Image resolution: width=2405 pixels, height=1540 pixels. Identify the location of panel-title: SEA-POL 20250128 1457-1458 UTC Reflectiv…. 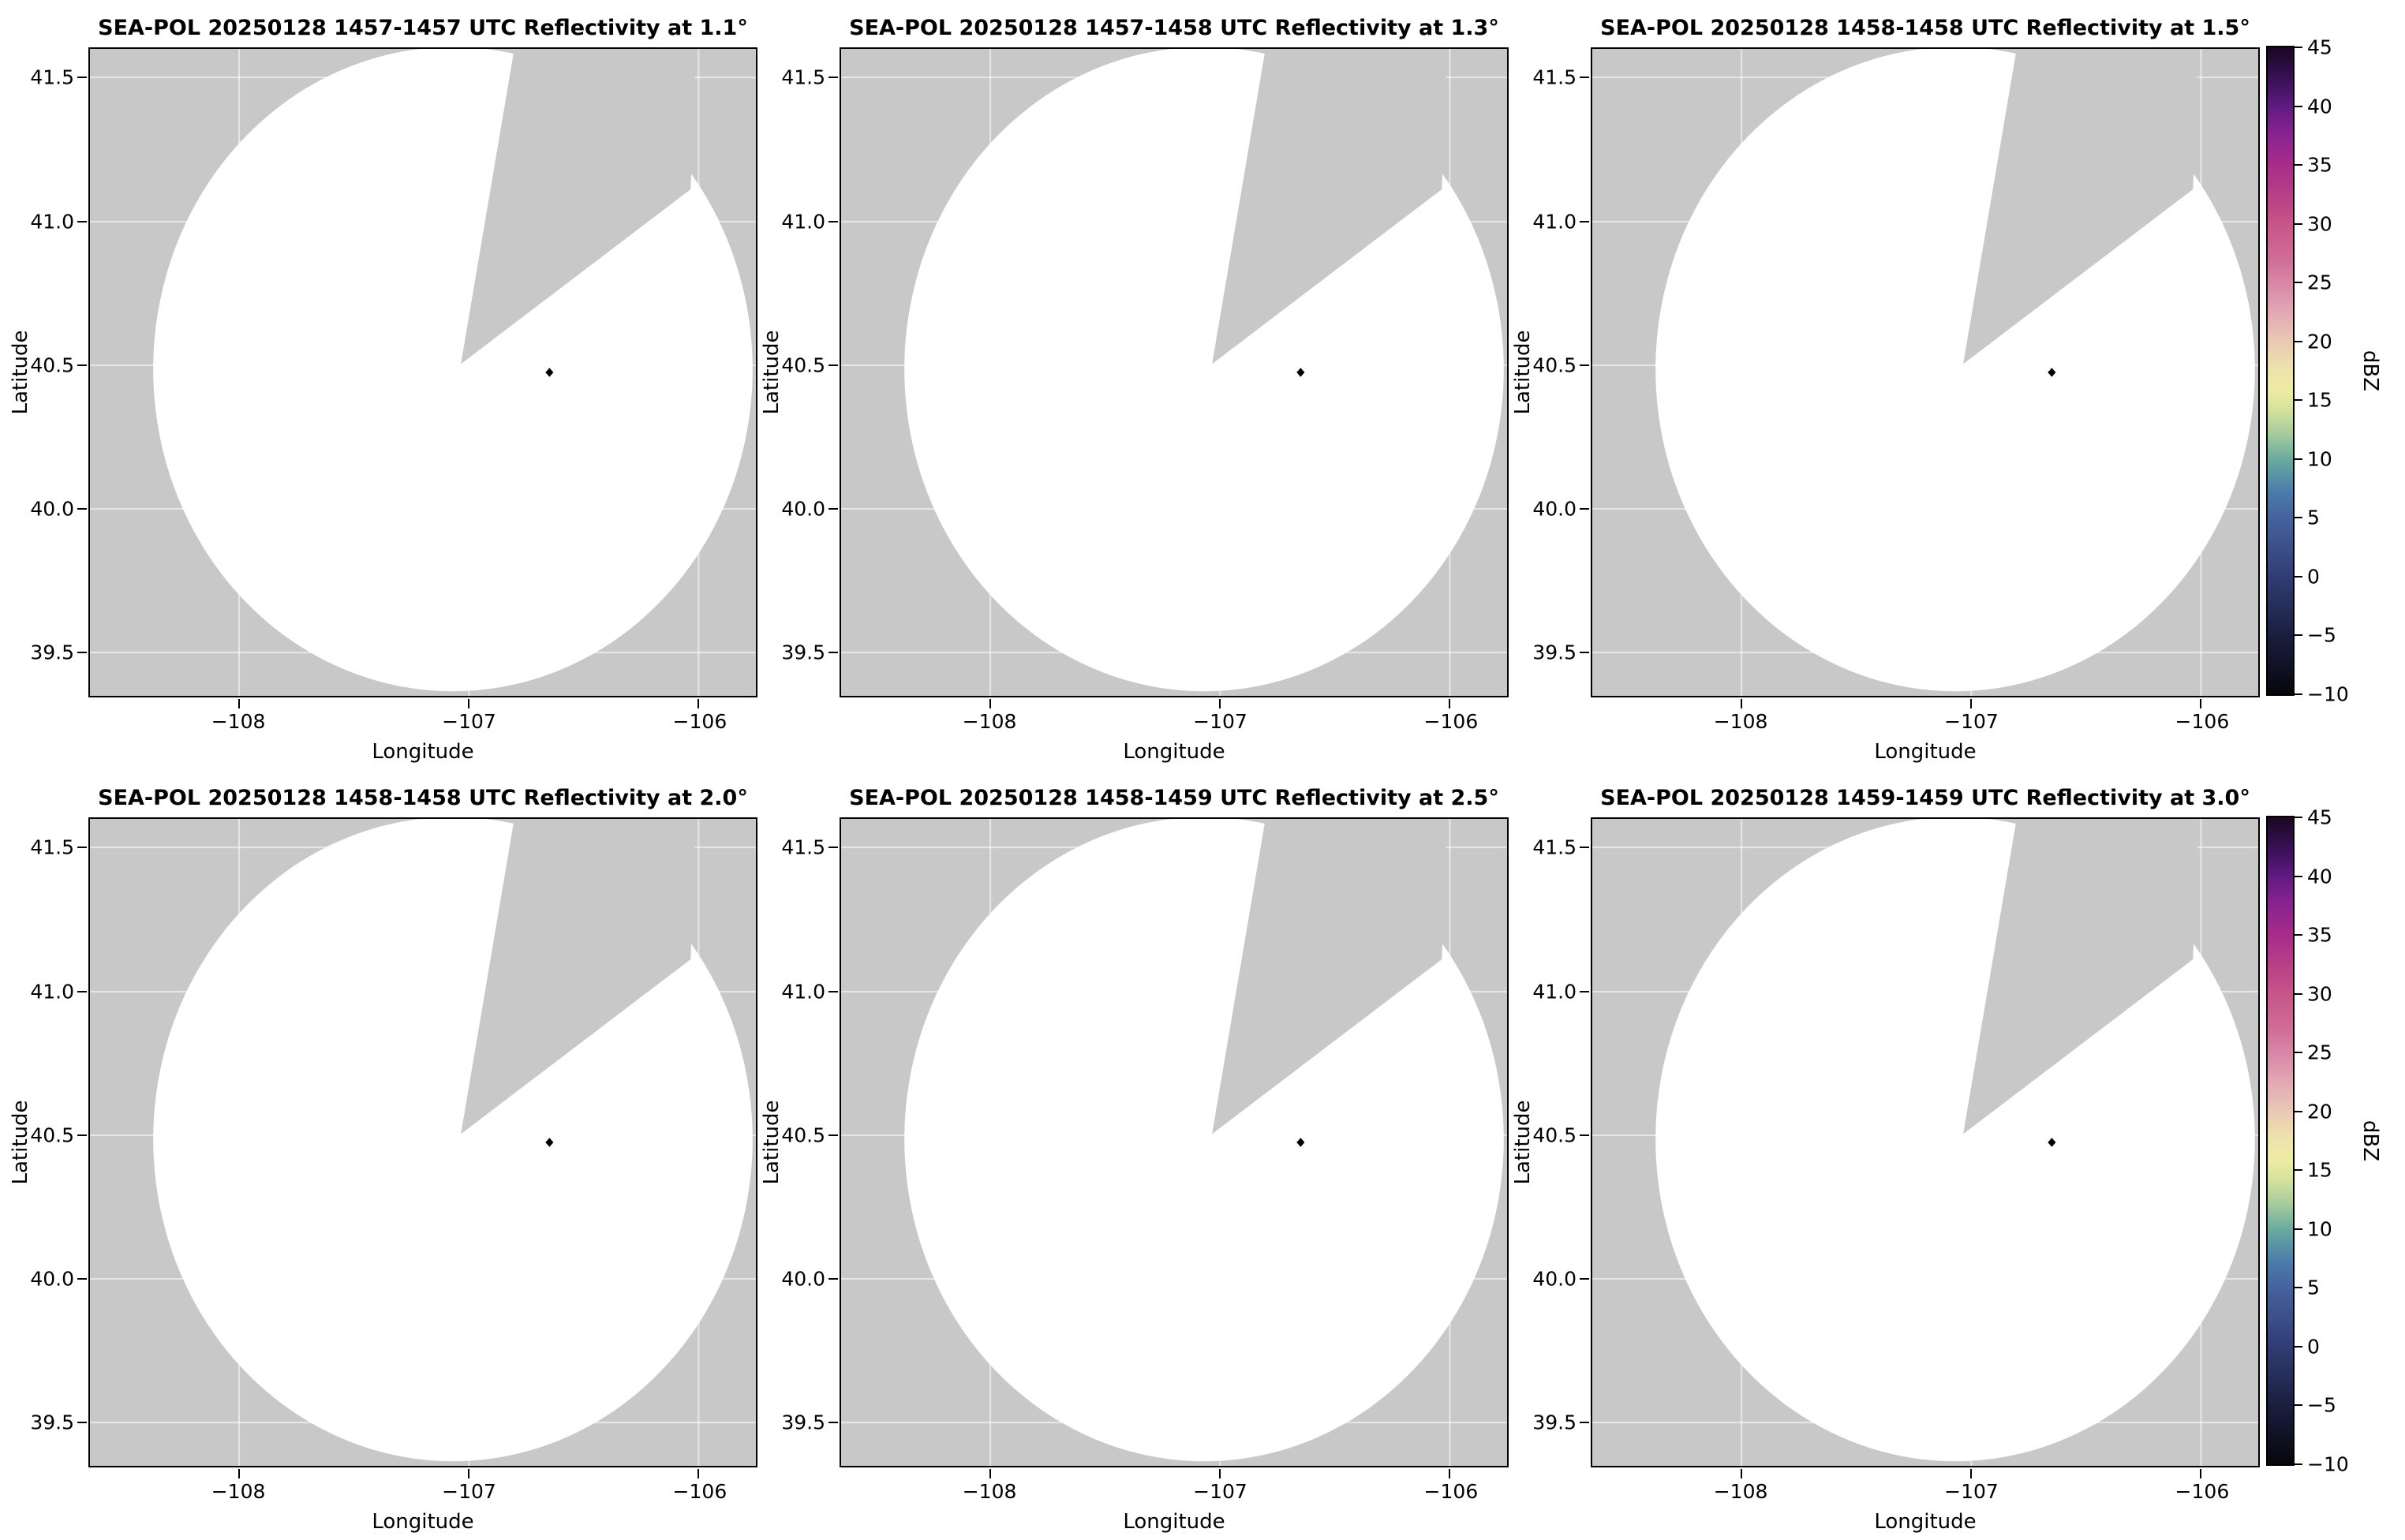
(1174, 28).